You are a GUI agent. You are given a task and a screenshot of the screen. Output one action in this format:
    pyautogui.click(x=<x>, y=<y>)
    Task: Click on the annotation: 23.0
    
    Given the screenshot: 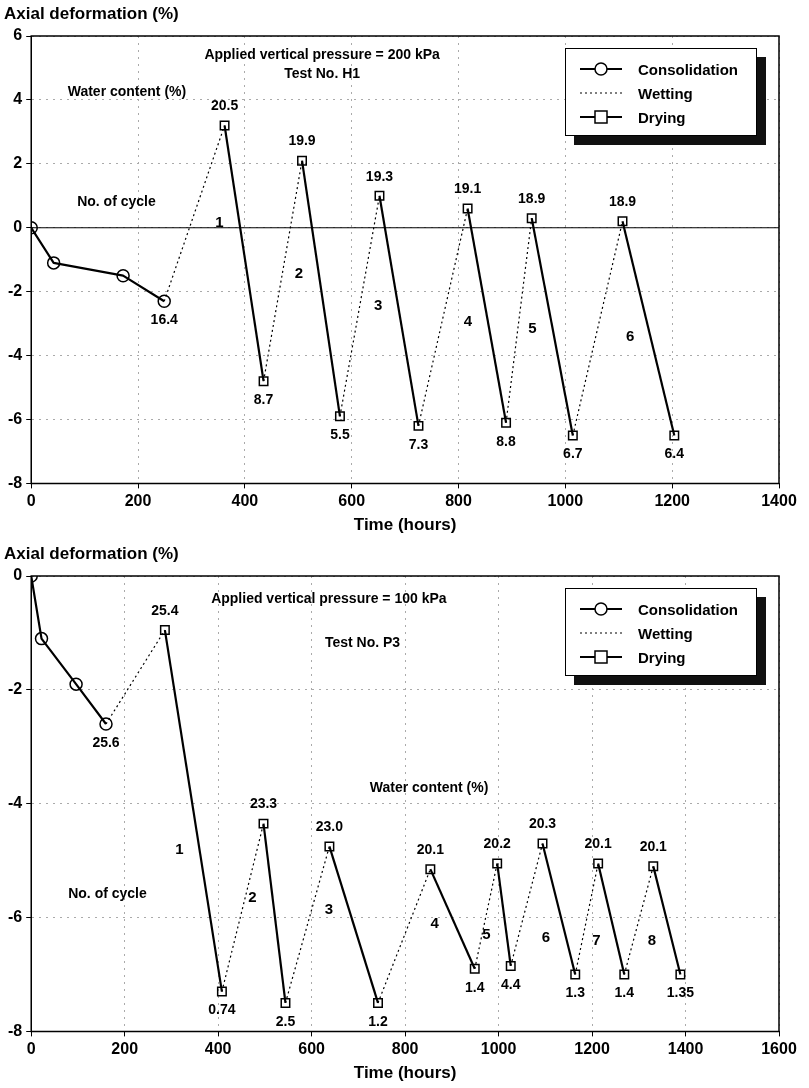 What is the action you would take?
    pyautogui.click(x=329, y=826)
    